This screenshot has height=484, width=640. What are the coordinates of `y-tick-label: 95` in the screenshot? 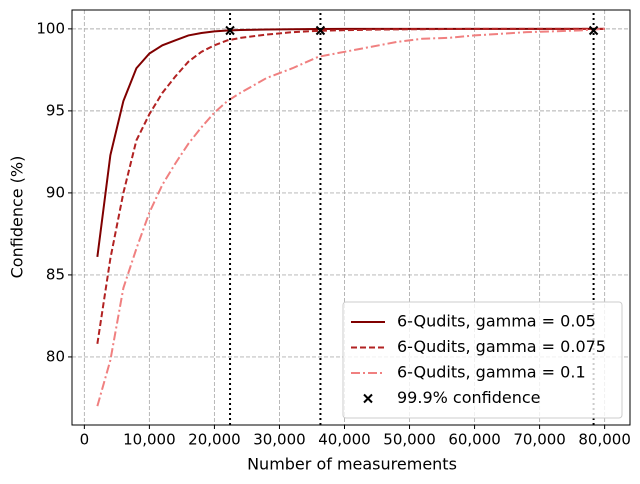 It's located at (55, 110).